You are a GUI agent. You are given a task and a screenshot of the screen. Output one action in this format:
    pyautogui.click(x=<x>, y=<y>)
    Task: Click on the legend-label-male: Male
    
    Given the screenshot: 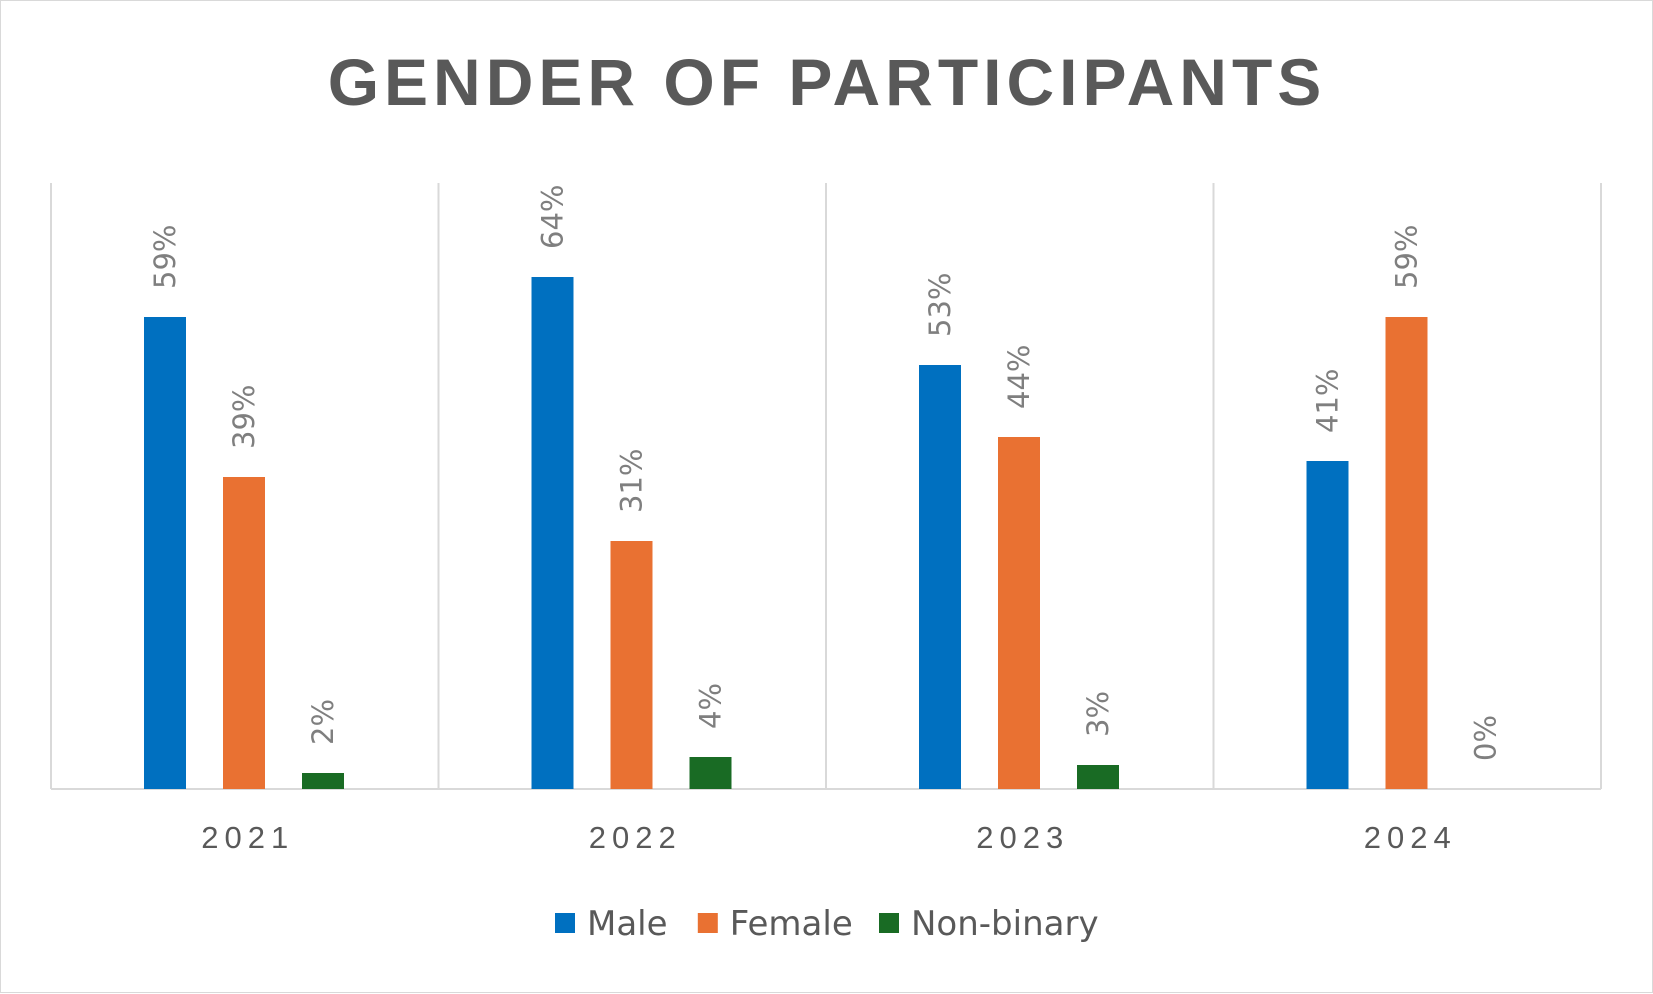 What is the action you would take?
    pyautogui.click(x=627, y=924)
    